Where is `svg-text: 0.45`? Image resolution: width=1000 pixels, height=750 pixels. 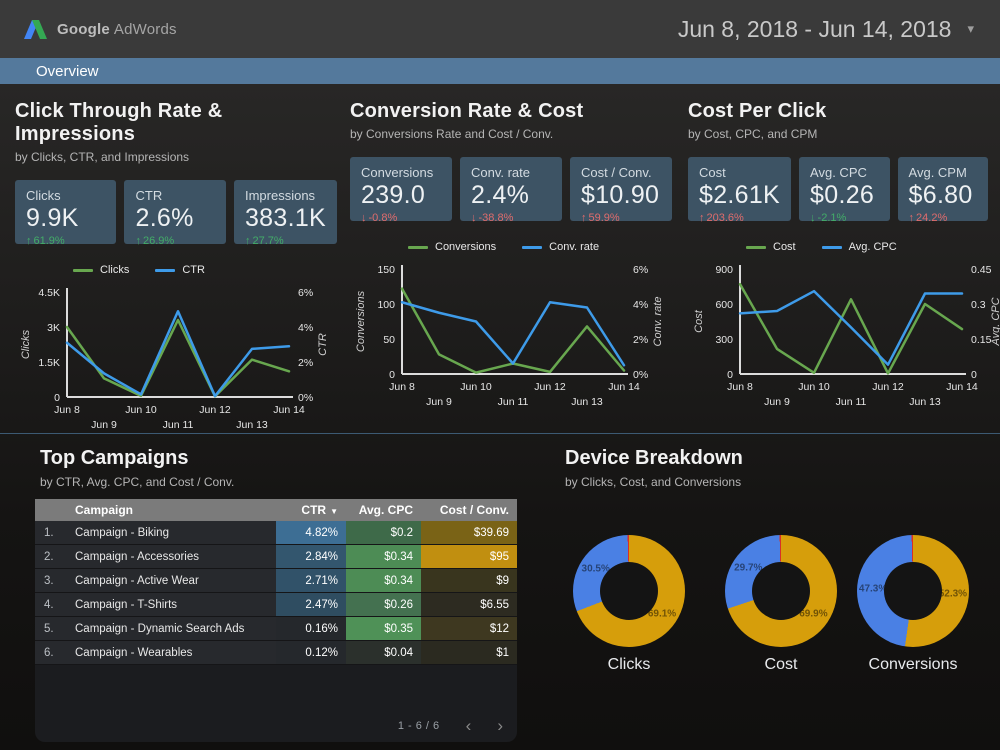 svg-text: 0.45 is located at coordinates (981, 270).